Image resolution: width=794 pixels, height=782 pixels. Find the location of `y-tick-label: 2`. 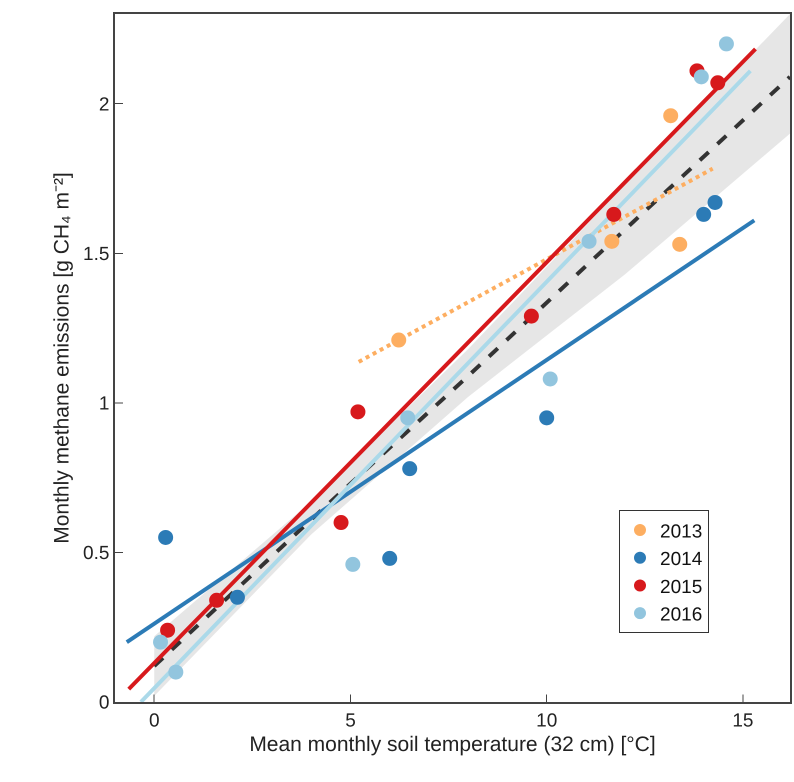

y-tick-label: 2 is located at coordinates (104, 105).